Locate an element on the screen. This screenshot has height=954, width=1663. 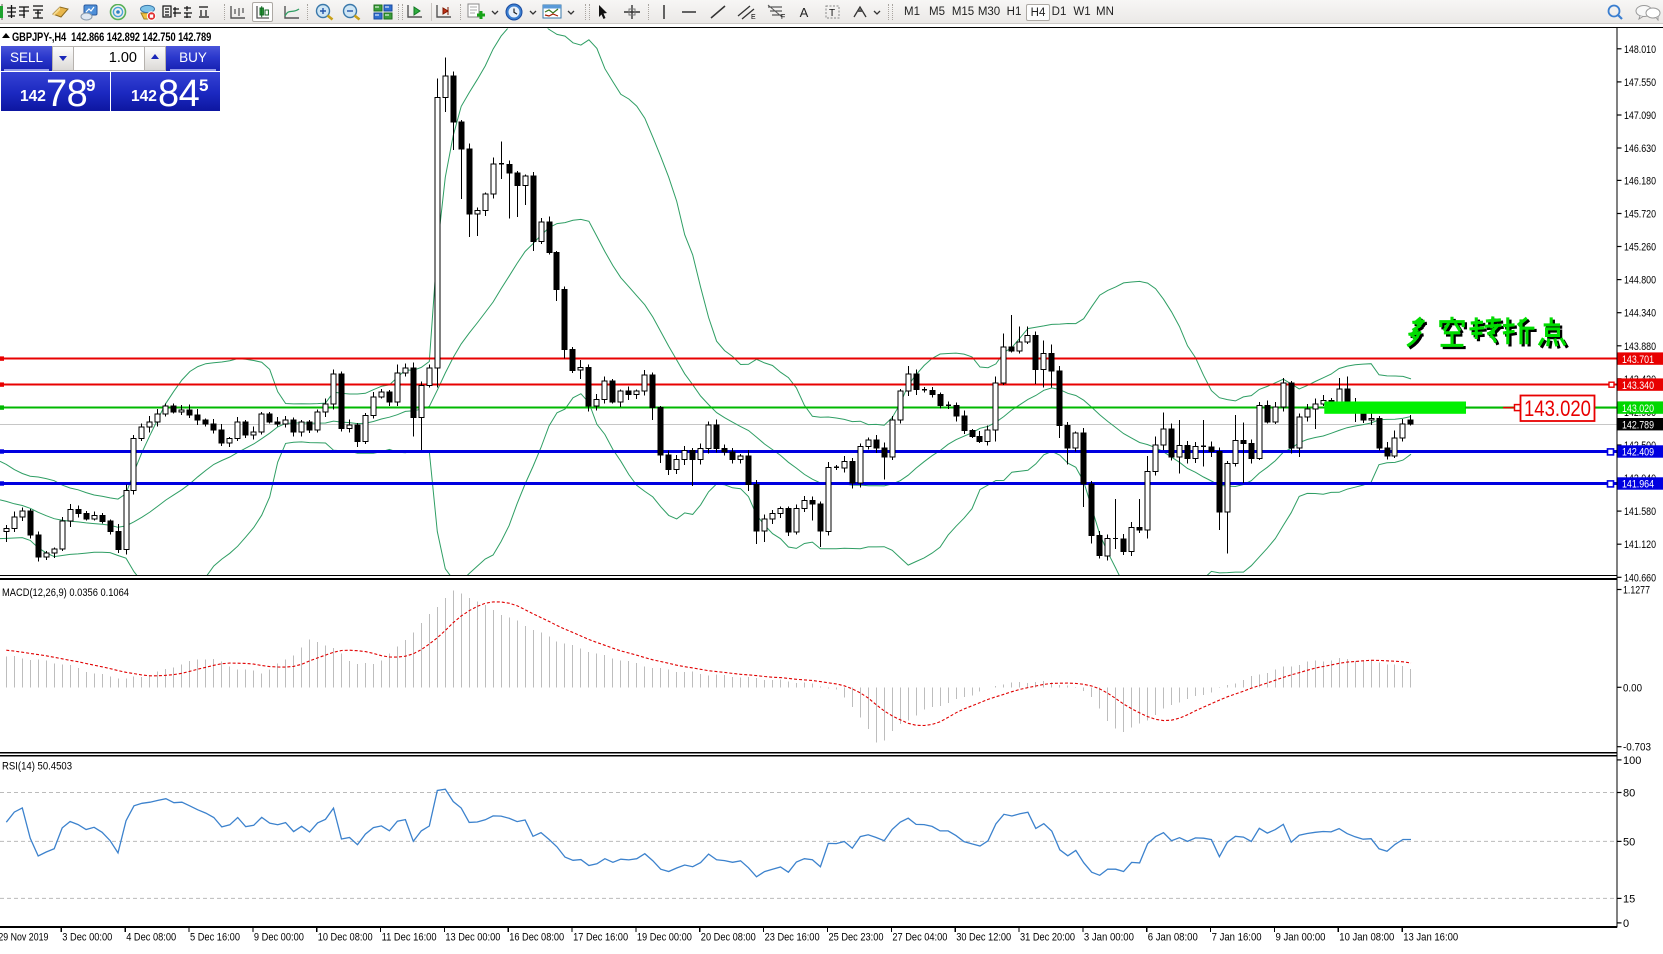
svg-text: 31 Dec 20:00 is located at coordinates (1047, 938).